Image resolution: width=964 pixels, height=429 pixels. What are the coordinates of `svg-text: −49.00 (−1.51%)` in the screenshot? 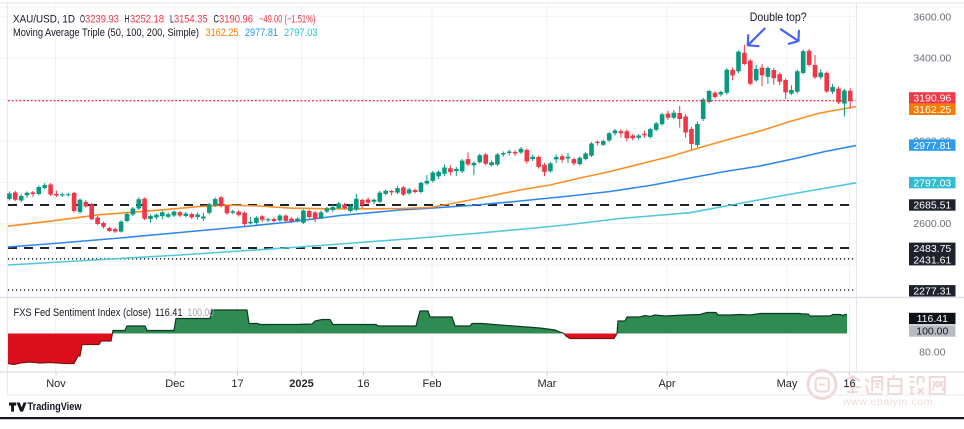 It's located at (287, 20).